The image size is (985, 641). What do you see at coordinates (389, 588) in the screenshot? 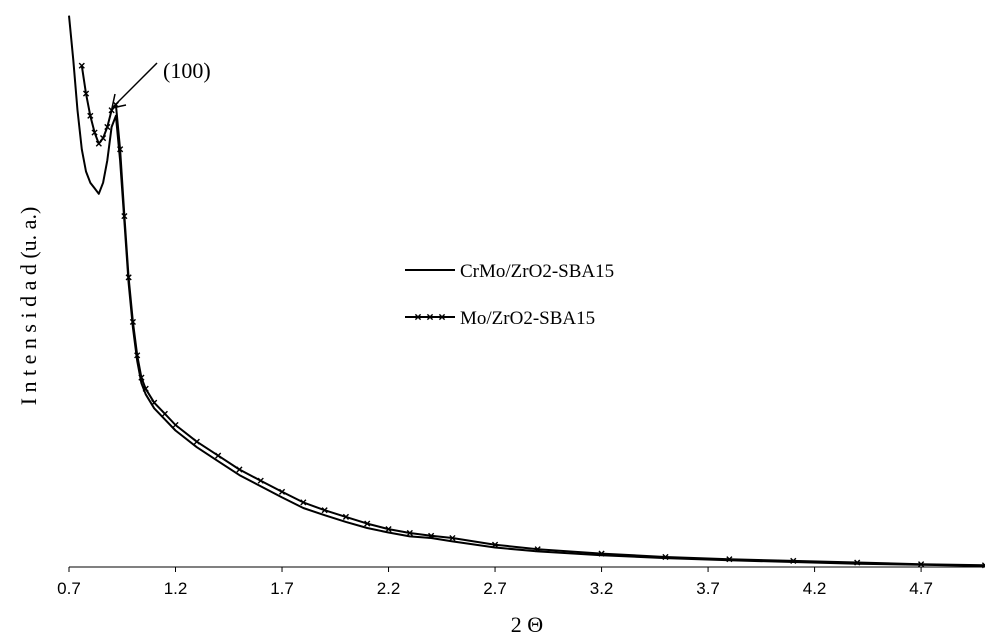
I see `x-tick-label: 2.2` at bounding box center [389, 588].